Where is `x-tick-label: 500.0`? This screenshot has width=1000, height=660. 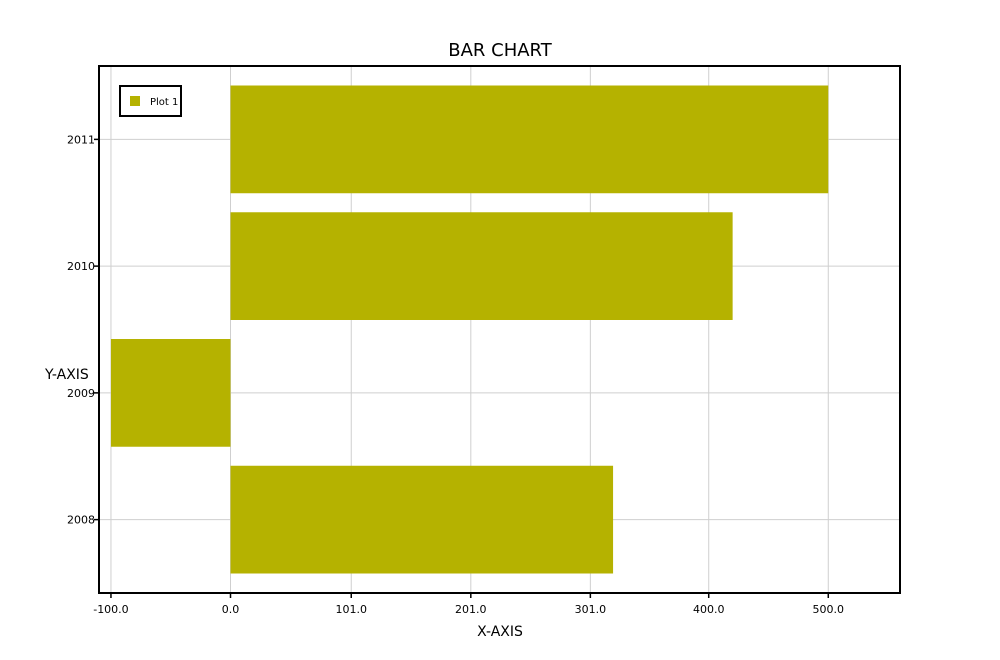
x-tick-label: 500.0 is located at coordinates (829, 609).